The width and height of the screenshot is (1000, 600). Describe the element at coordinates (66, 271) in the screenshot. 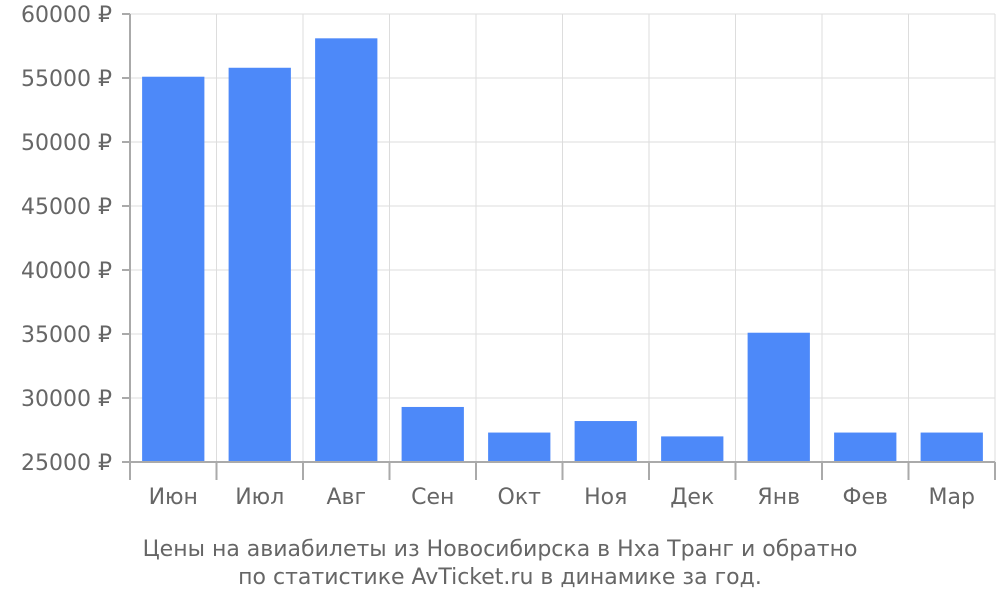

I see `y-tick-label: 40000 ₽` at that location.